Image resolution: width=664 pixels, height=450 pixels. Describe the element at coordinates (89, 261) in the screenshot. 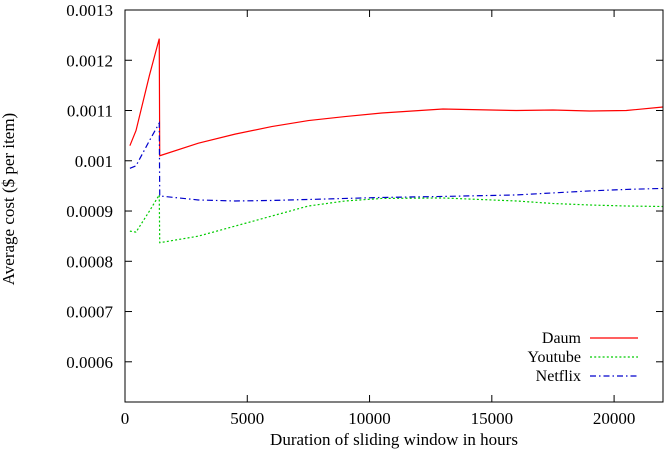

I see `y-tick-label: 0.0008` at that location.